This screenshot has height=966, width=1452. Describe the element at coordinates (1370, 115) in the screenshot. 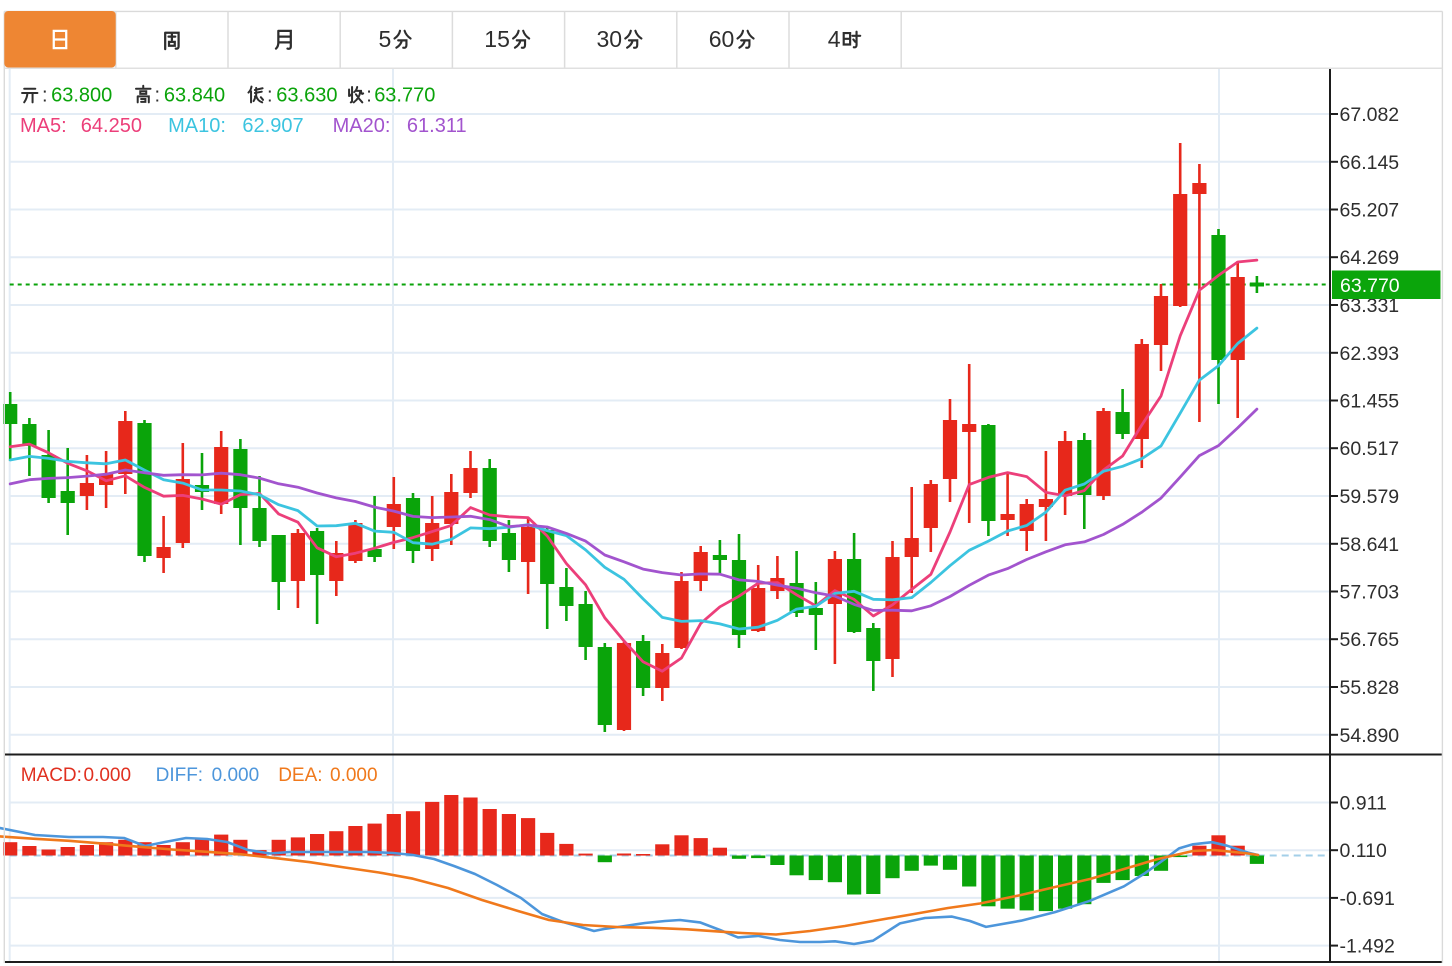

I see `svg-text: 67.082` at that location.